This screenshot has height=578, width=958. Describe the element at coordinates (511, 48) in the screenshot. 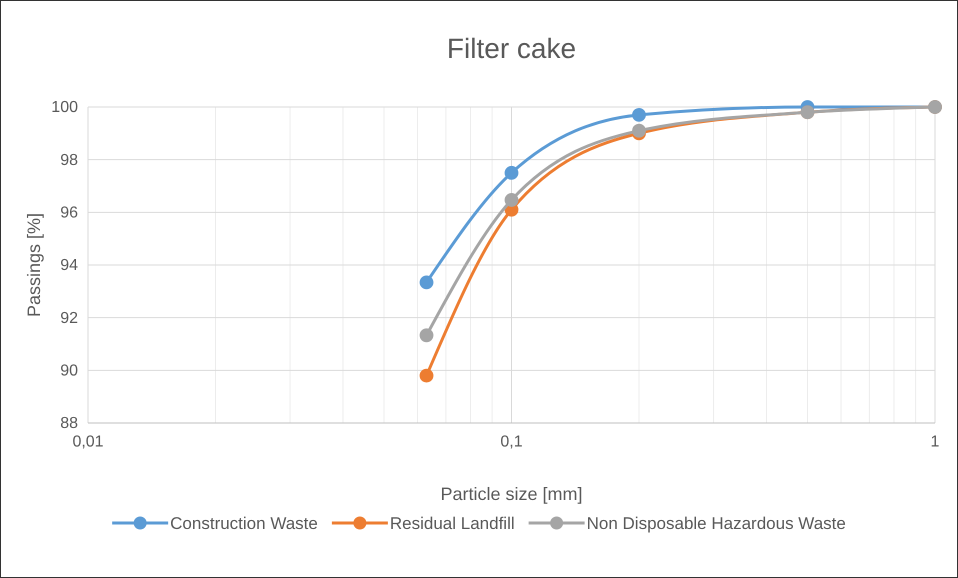

I see `chart-title: Filter cake` at that location.